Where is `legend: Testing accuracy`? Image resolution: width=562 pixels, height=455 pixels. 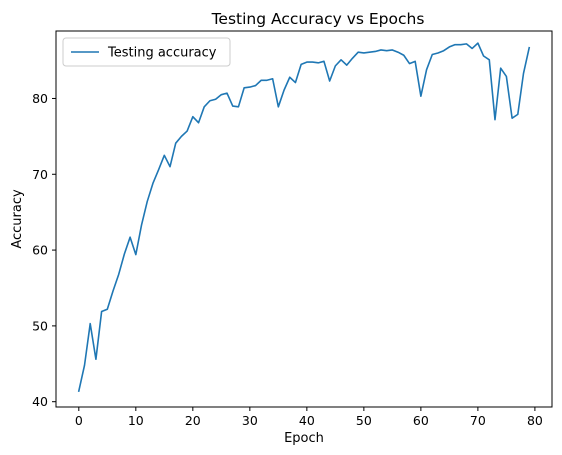 legend: Testing accuracy is located at coordinates (146, 52).